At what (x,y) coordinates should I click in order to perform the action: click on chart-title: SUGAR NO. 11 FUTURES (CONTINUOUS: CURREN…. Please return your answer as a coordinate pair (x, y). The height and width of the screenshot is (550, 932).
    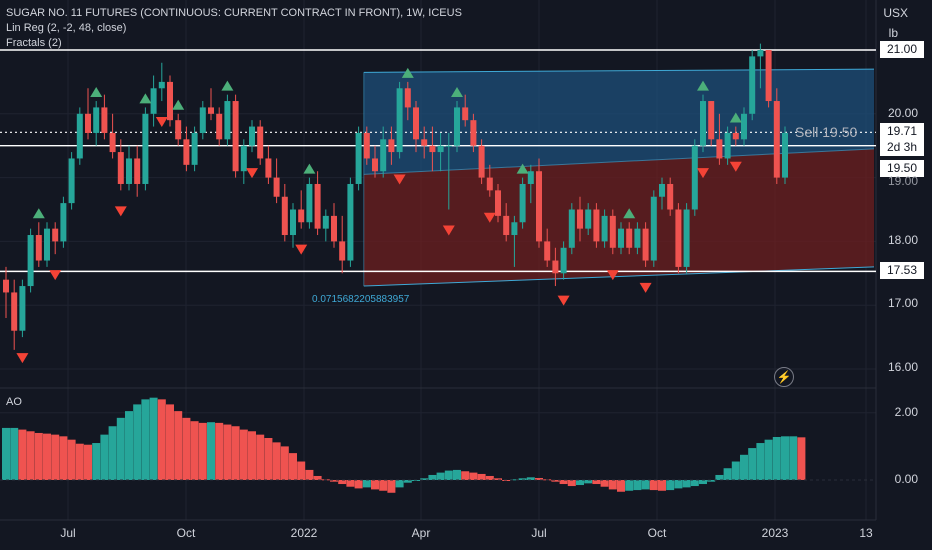
    Looking at the image, I should click on (234, 13).